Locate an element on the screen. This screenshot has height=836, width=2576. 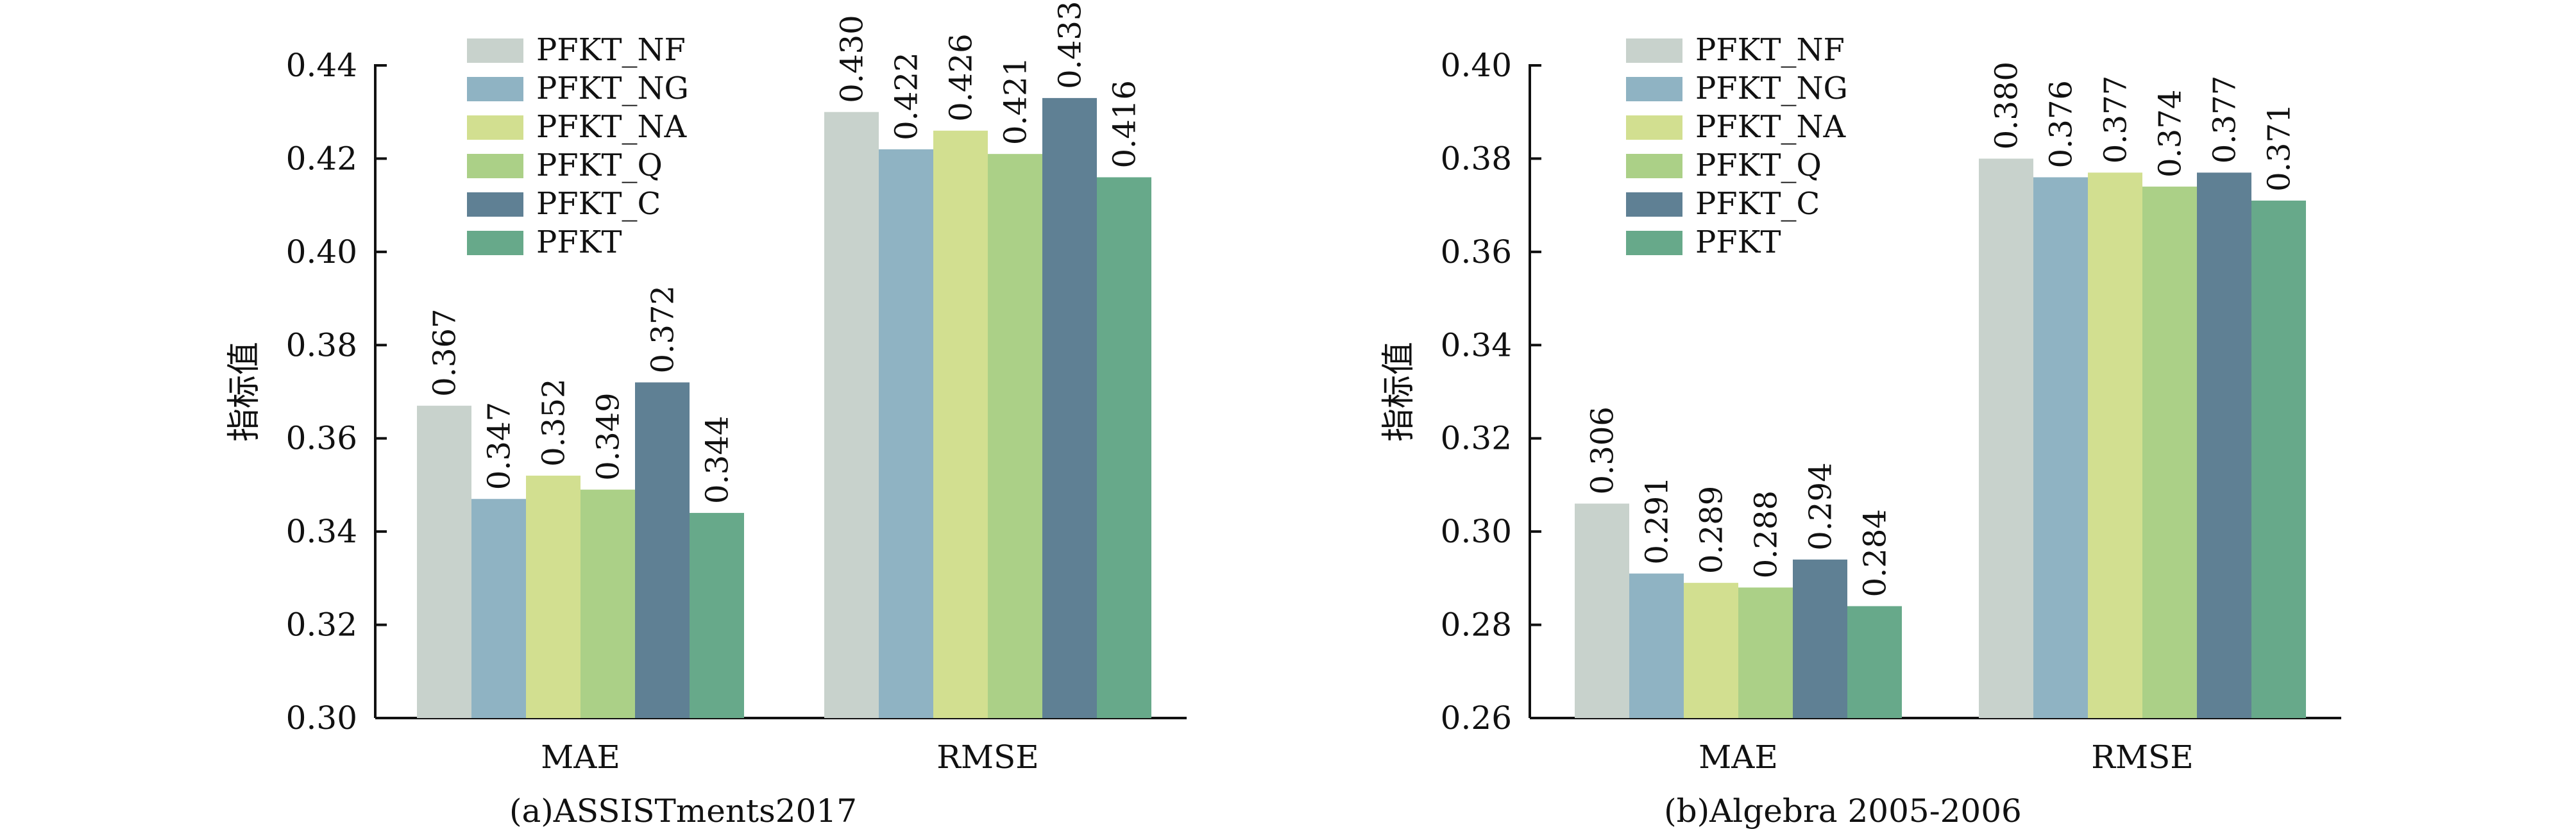
data-label: 0.376 is located at coordinates (2062, 124).